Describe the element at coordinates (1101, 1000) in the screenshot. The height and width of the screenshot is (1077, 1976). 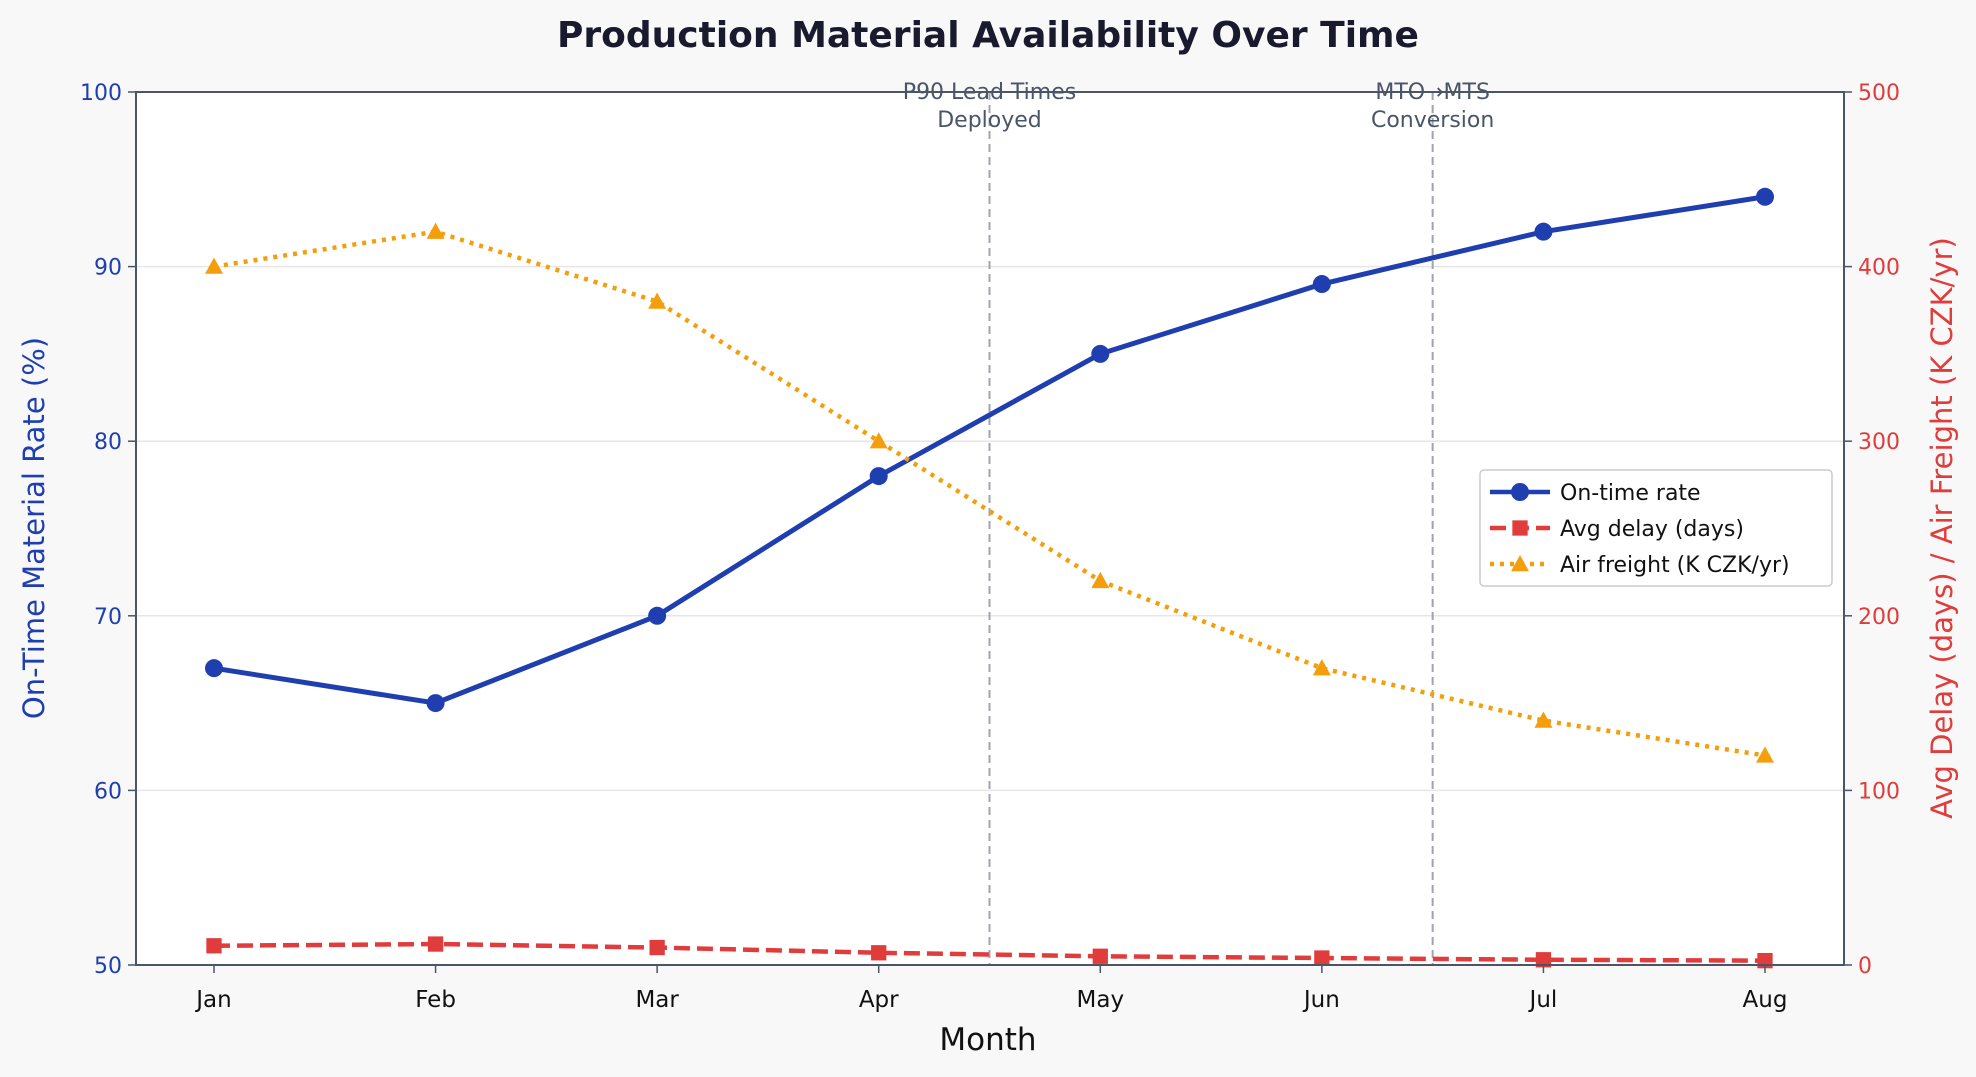
I see `x-tick-label: May` at that location.